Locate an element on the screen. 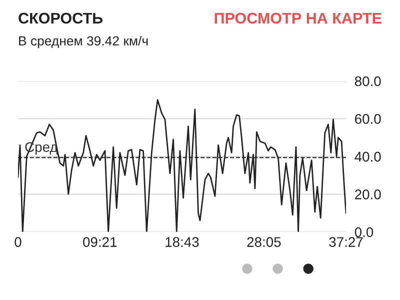 The height and width of the screenshot is (300, 400). x-tick-label: 28:05 is located at coordinates (264, 242).